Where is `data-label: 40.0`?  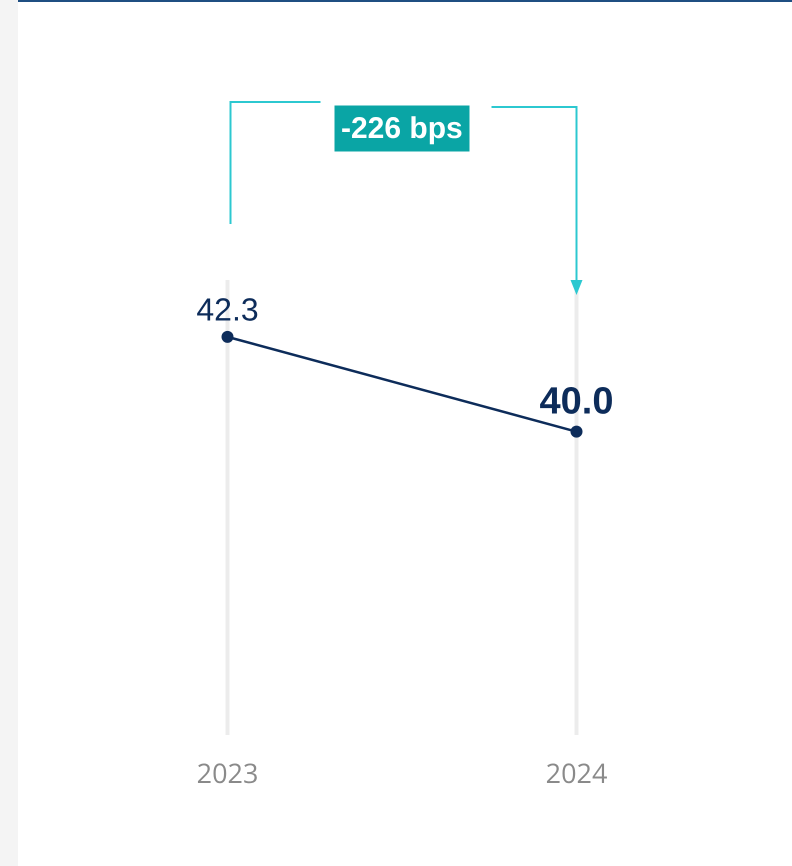
data-label: 40.0 is located at coordinates (577, 401).